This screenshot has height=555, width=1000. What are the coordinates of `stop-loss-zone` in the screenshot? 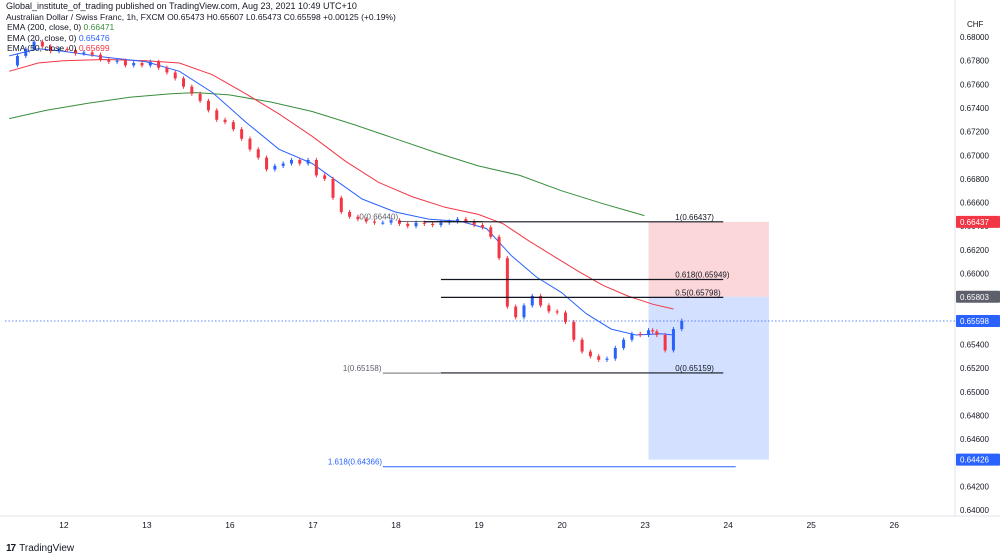 It's located at (708, 259).